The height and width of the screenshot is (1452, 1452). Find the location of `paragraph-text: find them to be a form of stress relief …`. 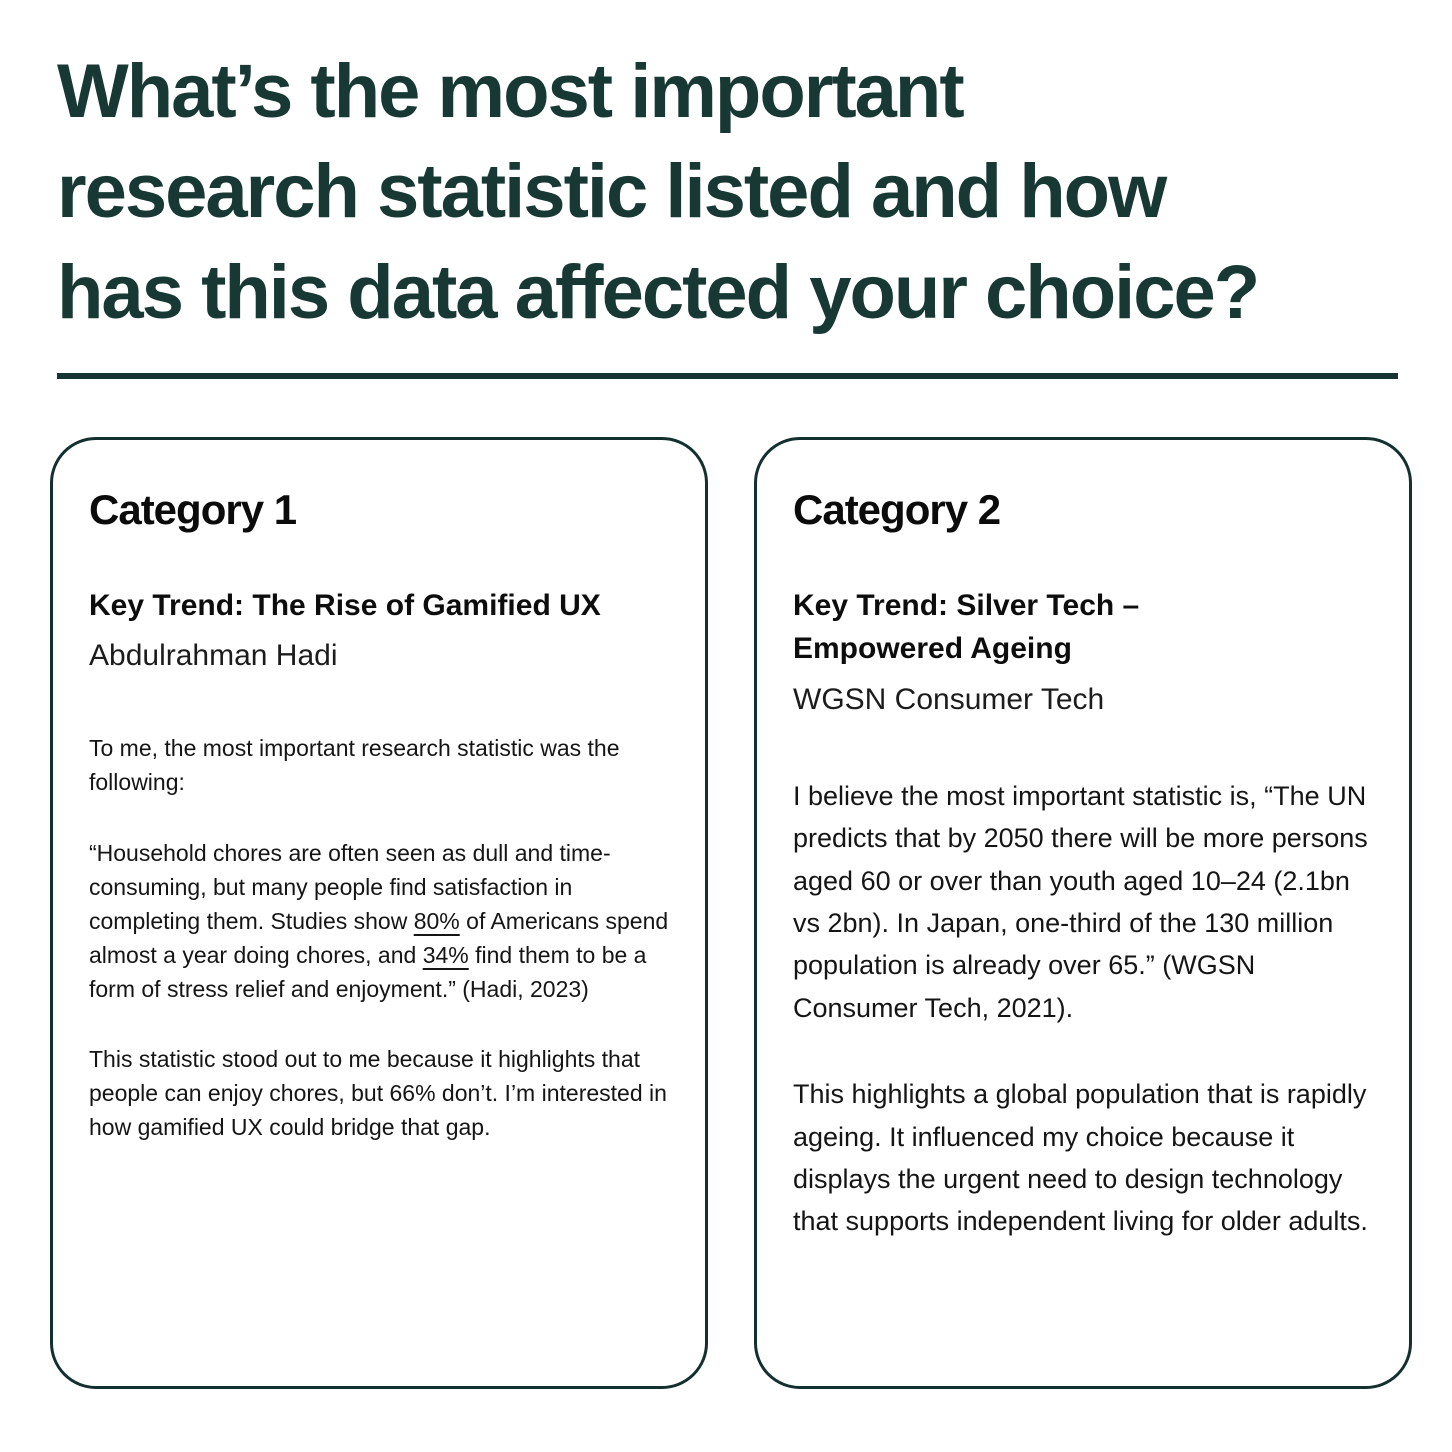

paragraph-text: find them to be a form of stress relief … is located at coordinates (368, 971).